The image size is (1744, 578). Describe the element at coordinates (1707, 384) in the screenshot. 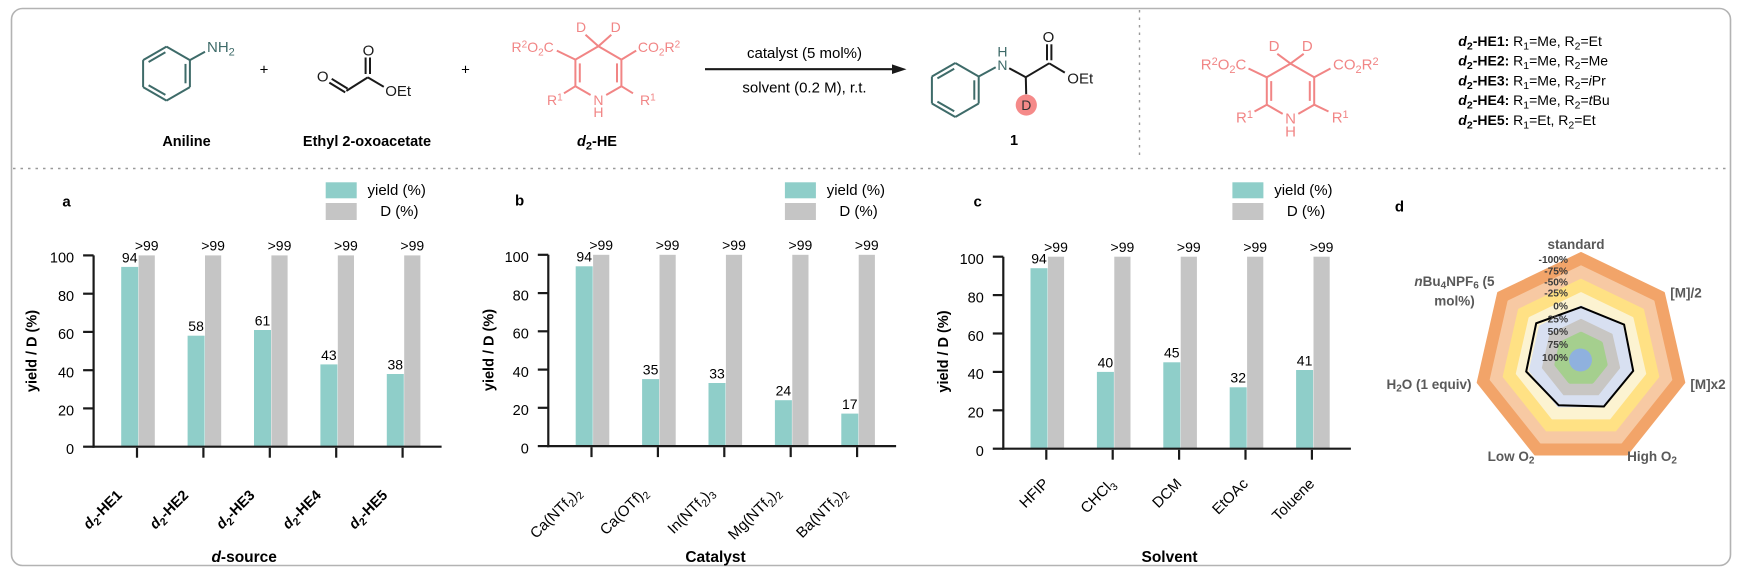

I see `svg-text: [M]x2` at that location.